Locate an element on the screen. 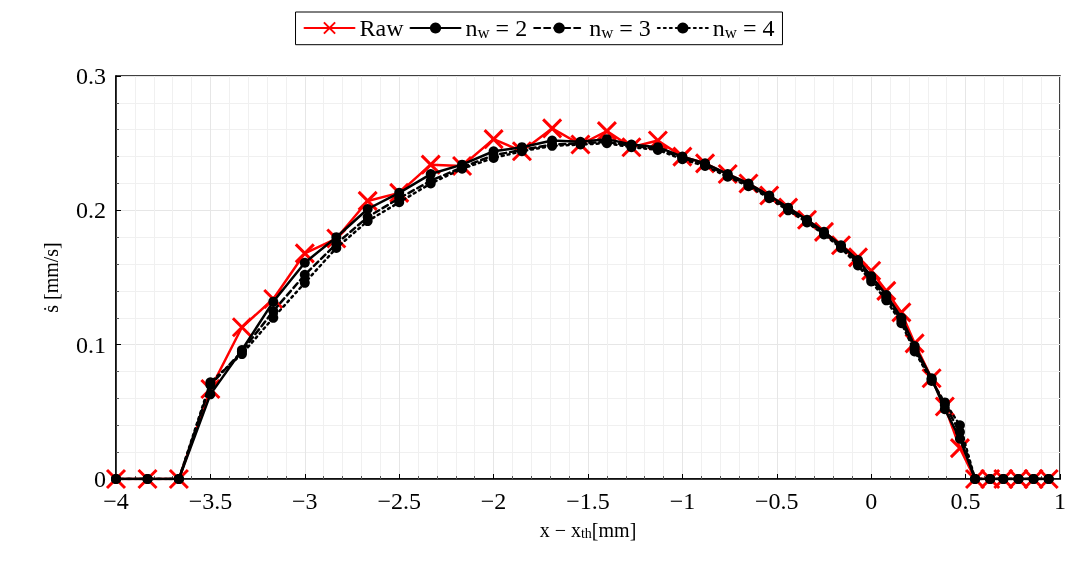 Image resolution: width=1078 pixels, height=569 pixels. y-tick-label: 0.2 is located at coordinates (91, 210).